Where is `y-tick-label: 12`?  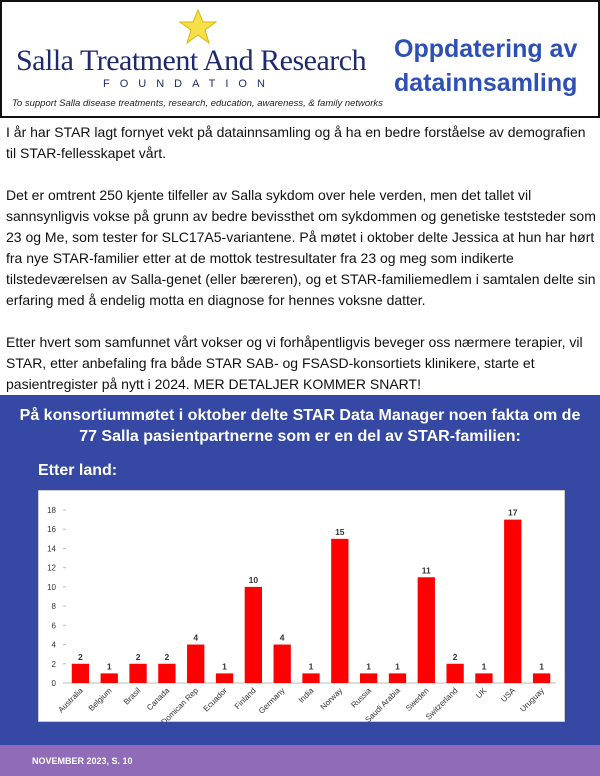
y-tick-label: 12 is located at coordinates (51, 568).